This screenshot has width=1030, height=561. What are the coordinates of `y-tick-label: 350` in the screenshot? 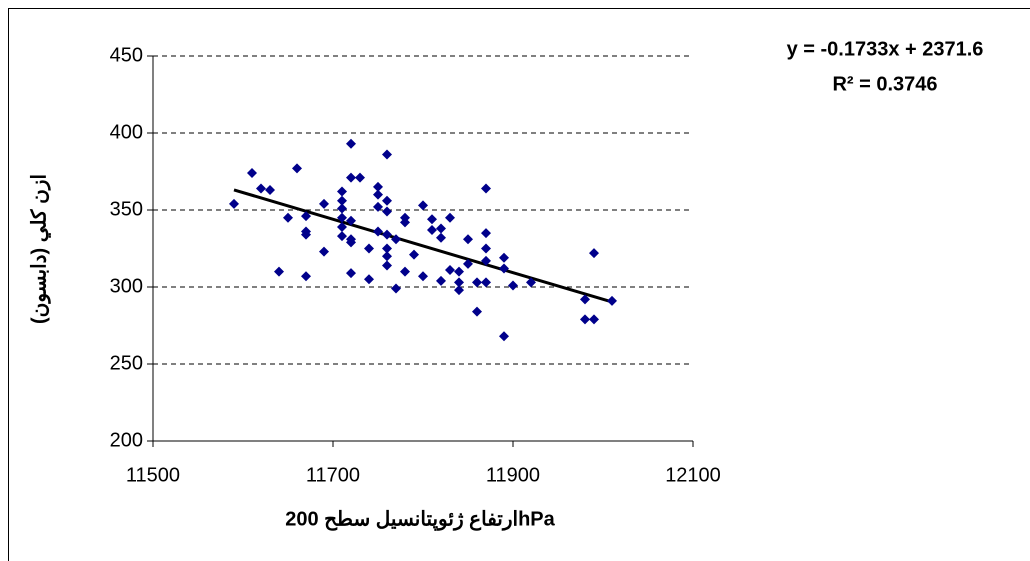 It's located at (126, 209).